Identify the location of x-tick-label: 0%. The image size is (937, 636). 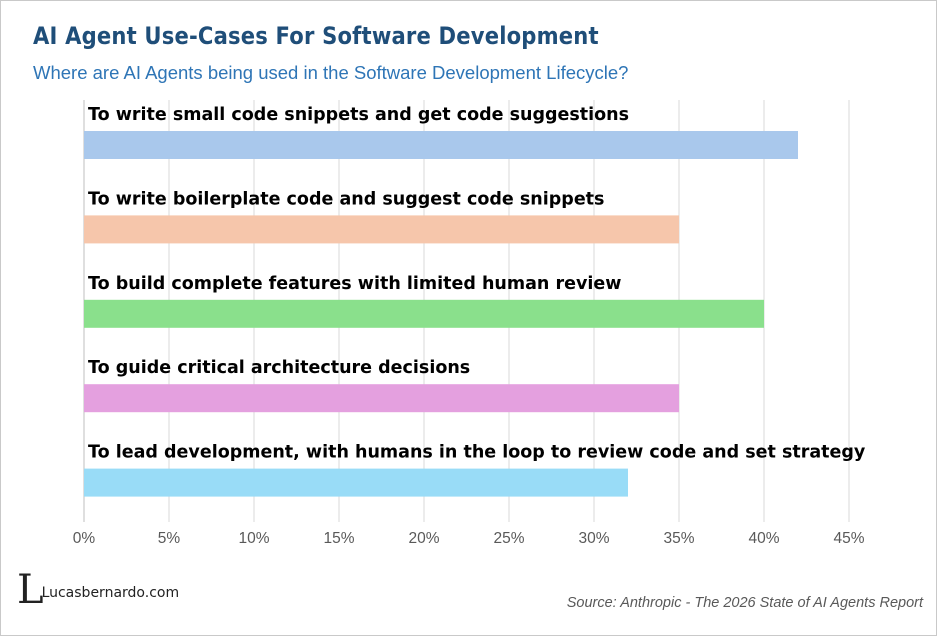
(84, 538).